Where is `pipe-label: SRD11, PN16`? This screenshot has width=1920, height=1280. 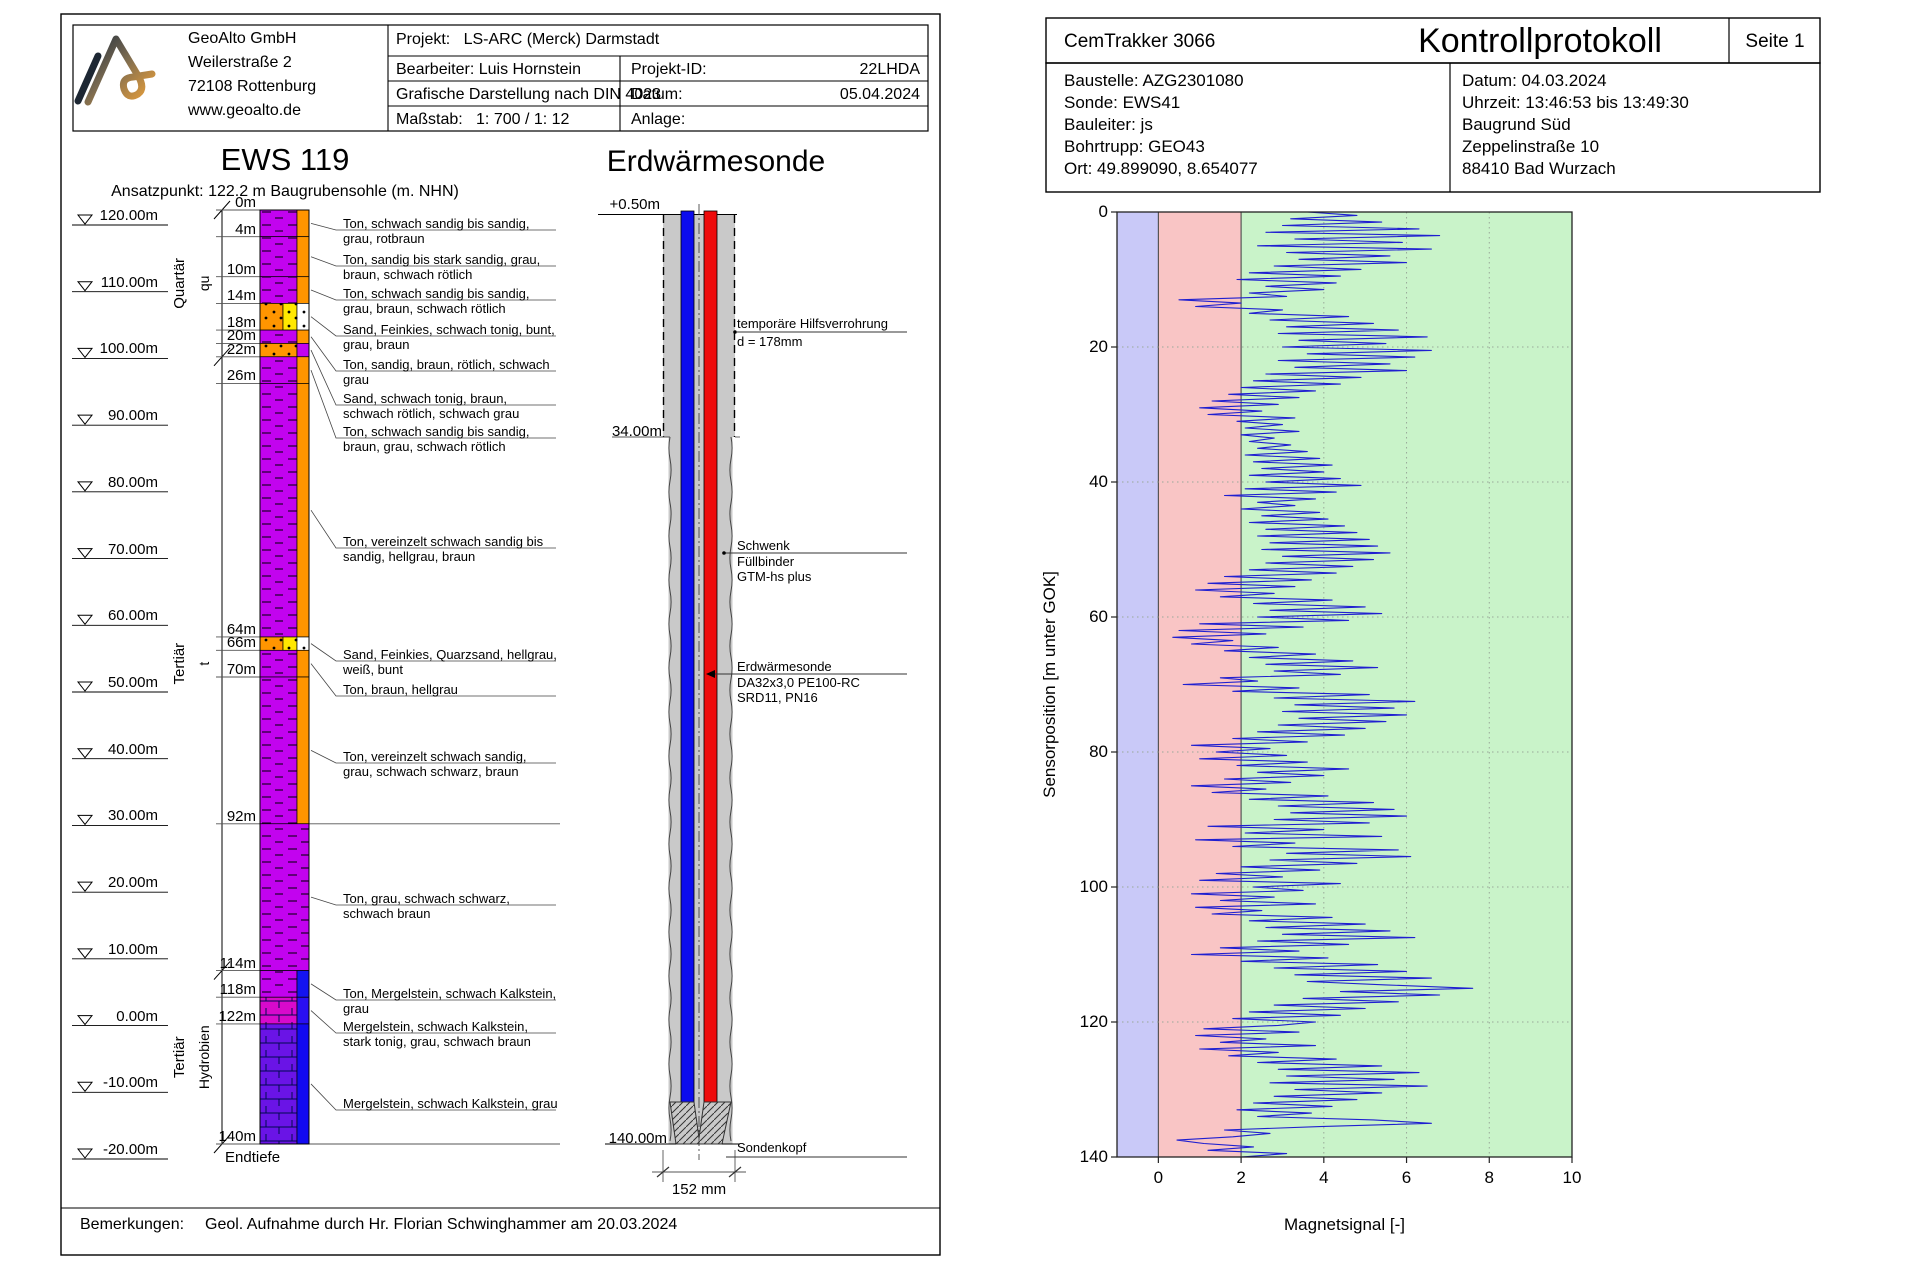
pipe-label: SRD11, PN16 is located at coordinates (777, 697).